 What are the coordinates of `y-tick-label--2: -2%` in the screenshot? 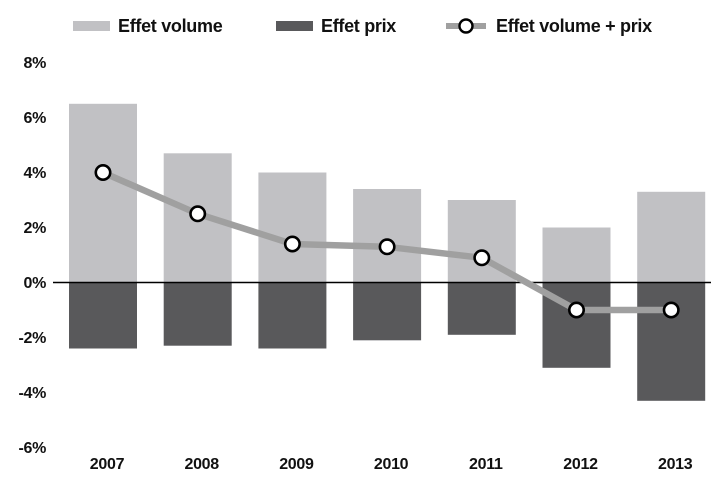 It's located at (32, 338).